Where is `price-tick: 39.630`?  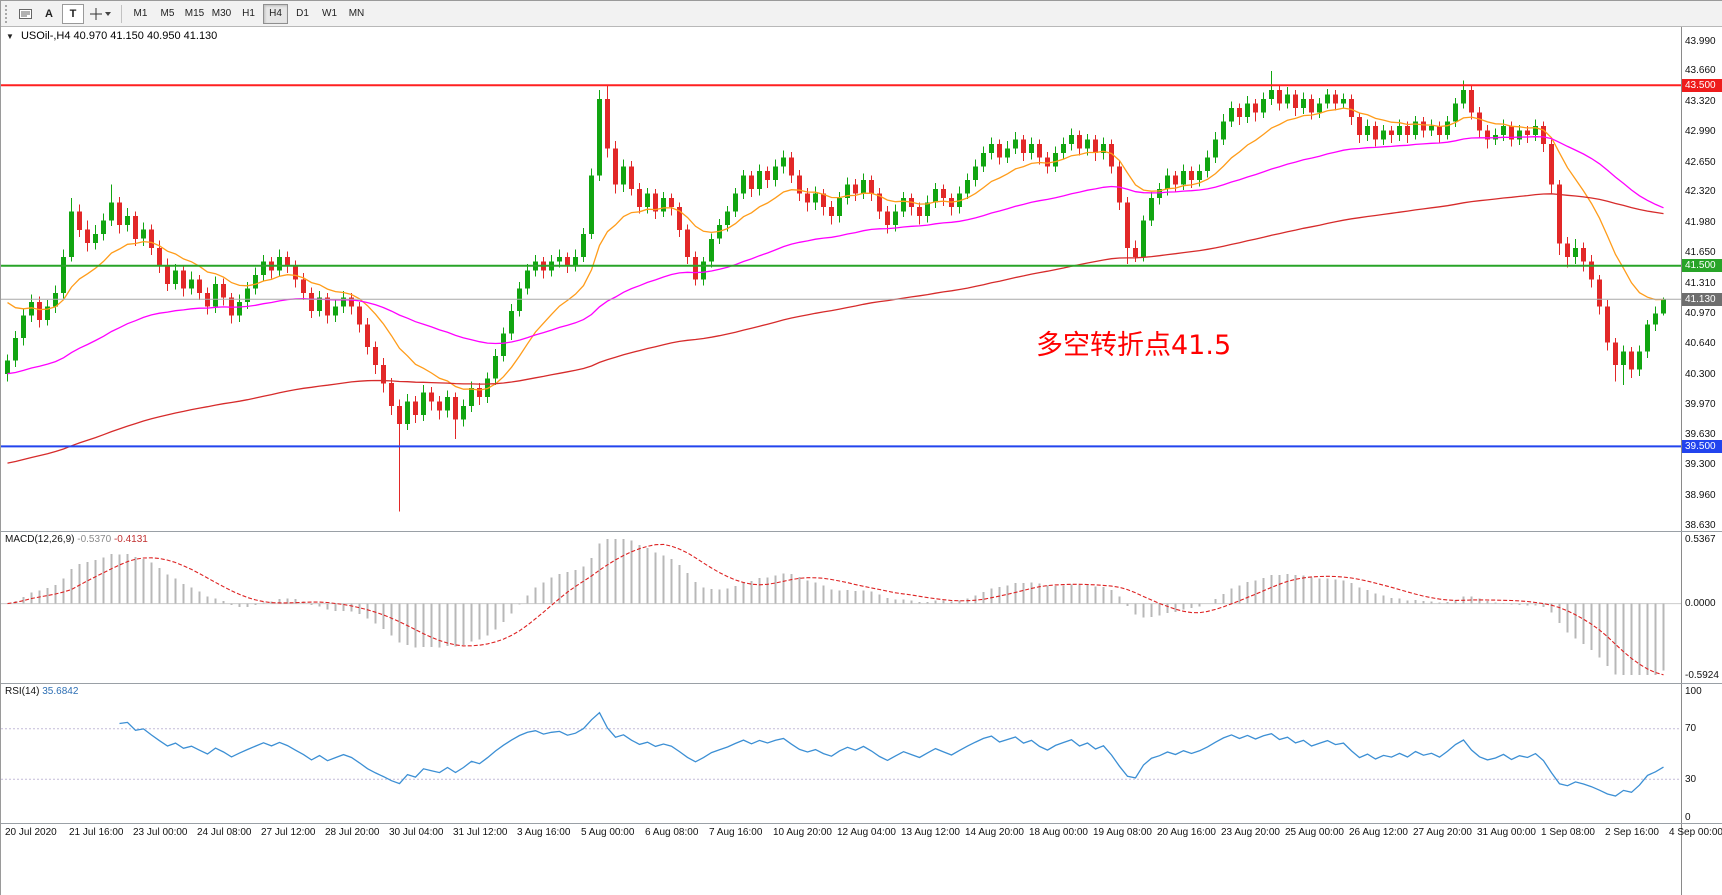 price-tick: 39.630 is located at coordinates (1700, 435).